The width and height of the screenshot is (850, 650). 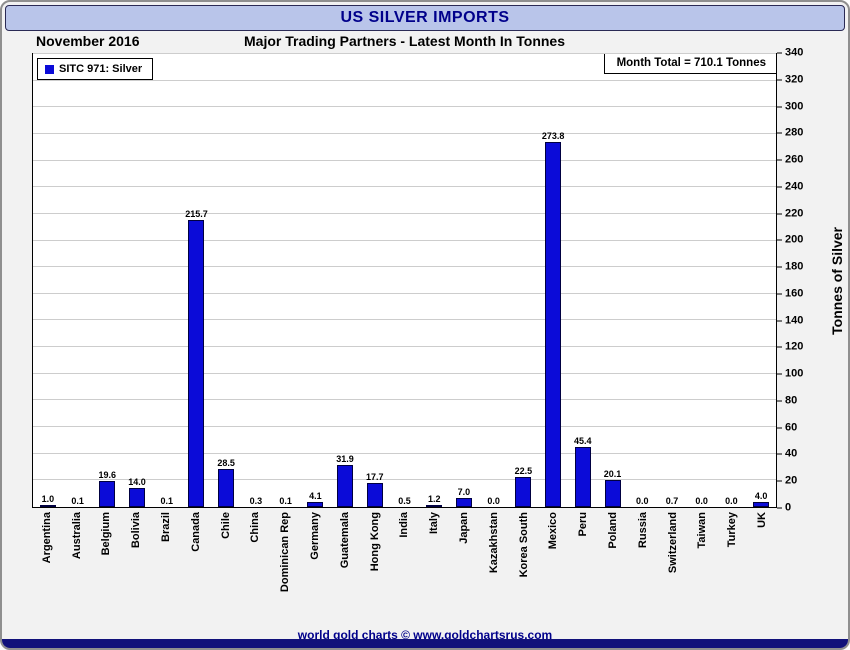 What do you see at coordinates (790, 347) in the screenshot?
I see `y-axis-tick: 120` at bounding box center [790, 347].